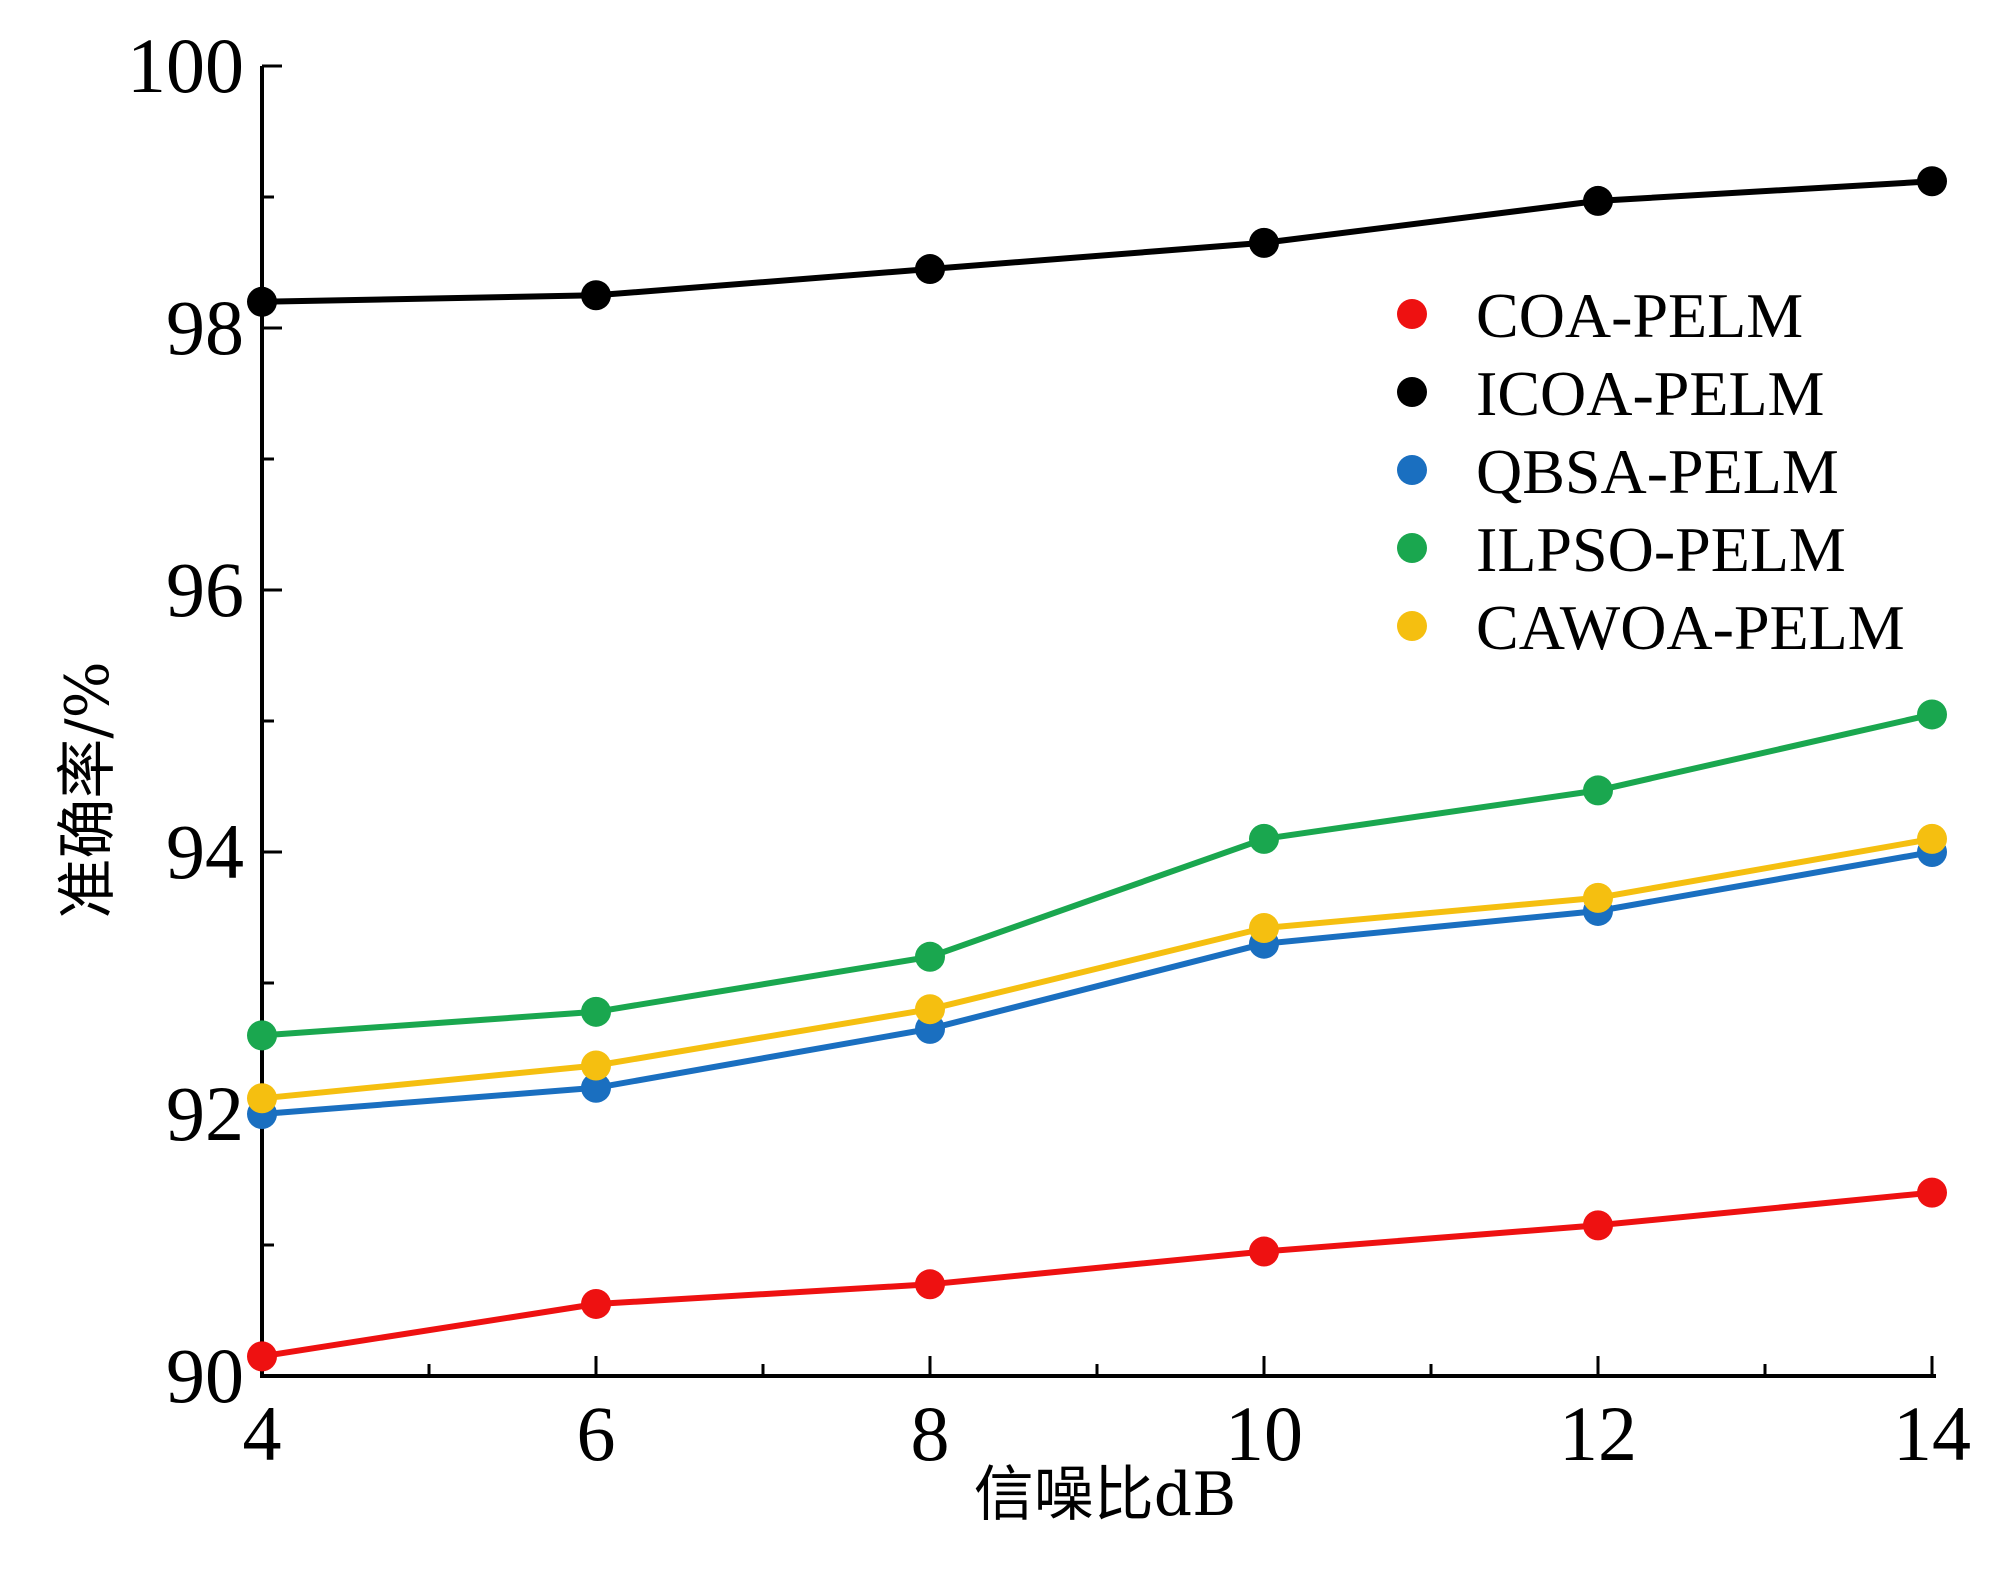 The width and height of the screenshot is (2000, 1586). I want to click on x-tick-label-6: 6, so click(596, 1433).